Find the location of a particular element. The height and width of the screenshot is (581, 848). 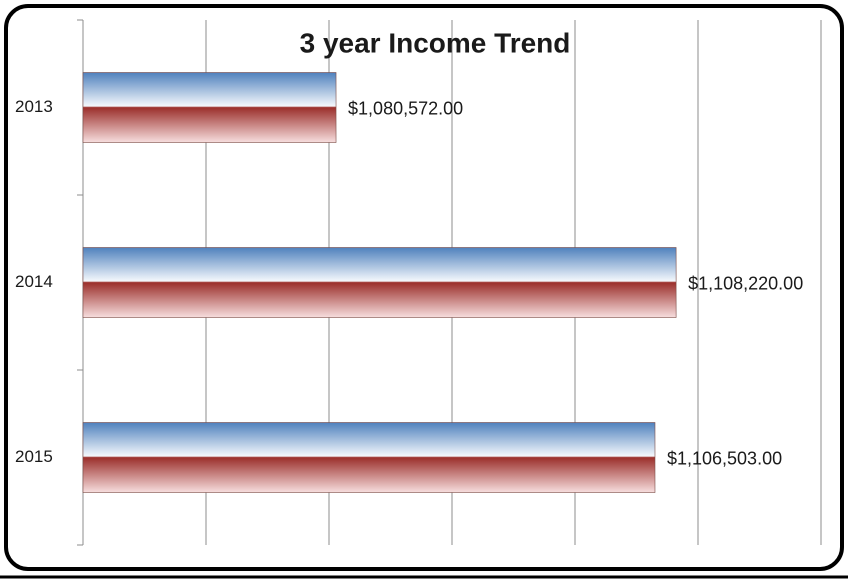

data-label: $1,106,503.00 is located at coordinates (724, 458).